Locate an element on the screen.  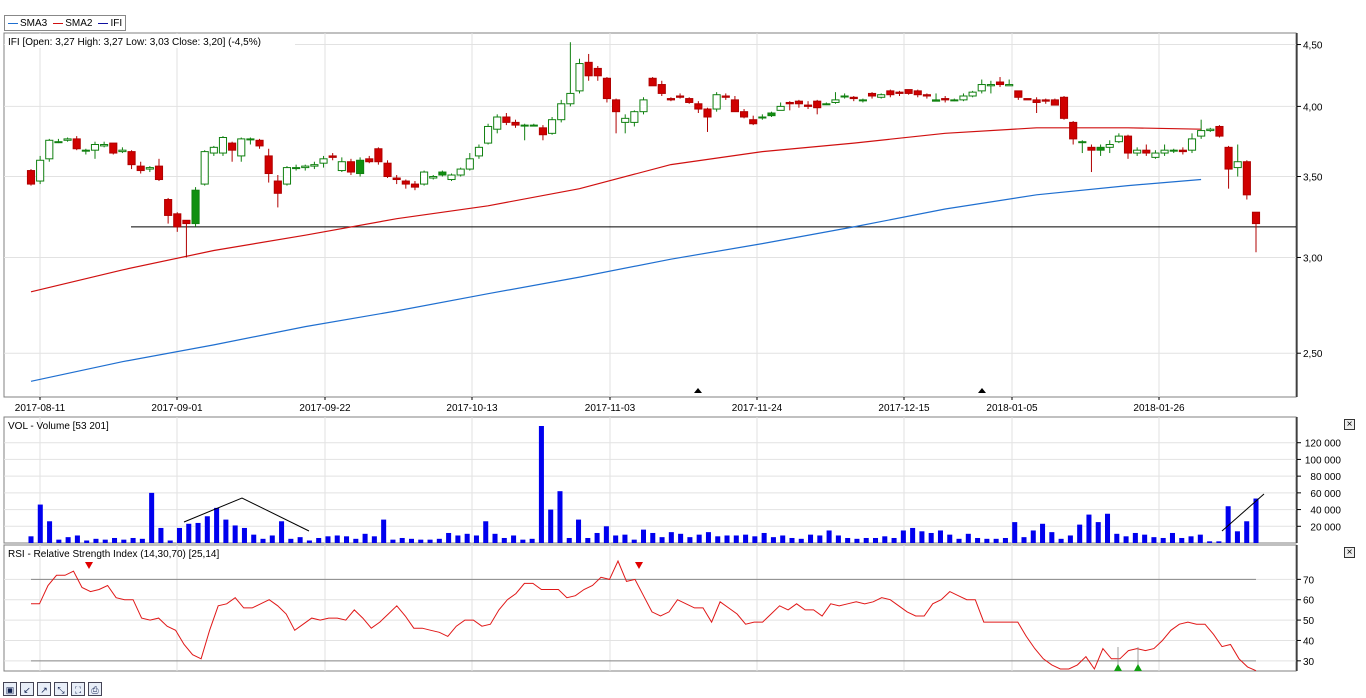
vol-ytick-label-4: 100 000 is located at coordinates (1323, 460).